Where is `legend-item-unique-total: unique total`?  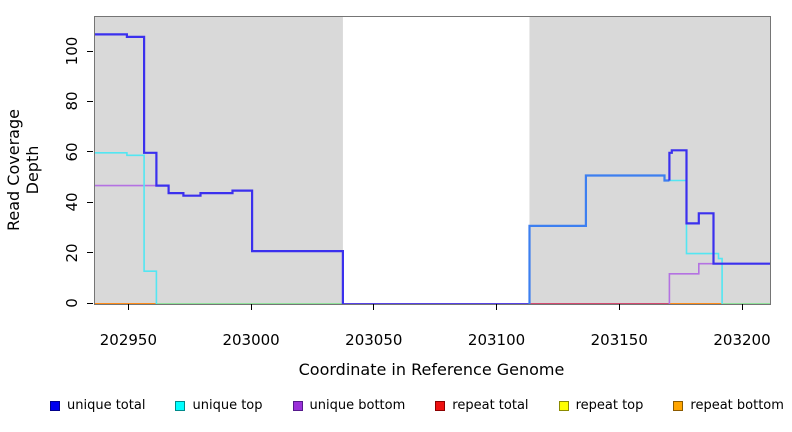
legend-item-unique-total: unique total is located at coordinates (97, 405).